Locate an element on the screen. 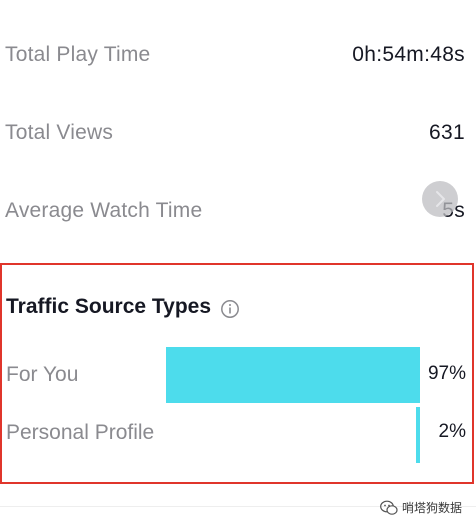 Image resolution: width=476 pixels, height=529 pixels. info-circle-icon is located at coordinates (230, 309).